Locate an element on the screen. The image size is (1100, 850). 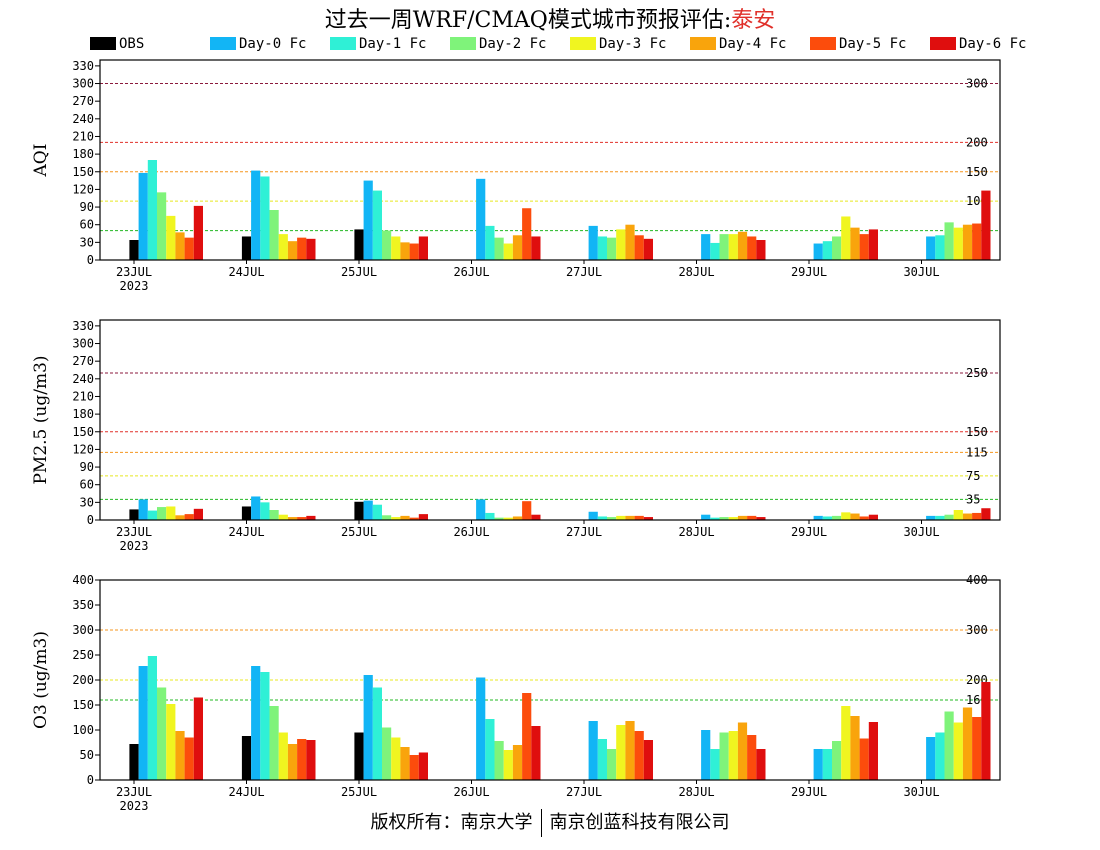
legend-label: Day-1 Fc is located at coordinates (393, 44).